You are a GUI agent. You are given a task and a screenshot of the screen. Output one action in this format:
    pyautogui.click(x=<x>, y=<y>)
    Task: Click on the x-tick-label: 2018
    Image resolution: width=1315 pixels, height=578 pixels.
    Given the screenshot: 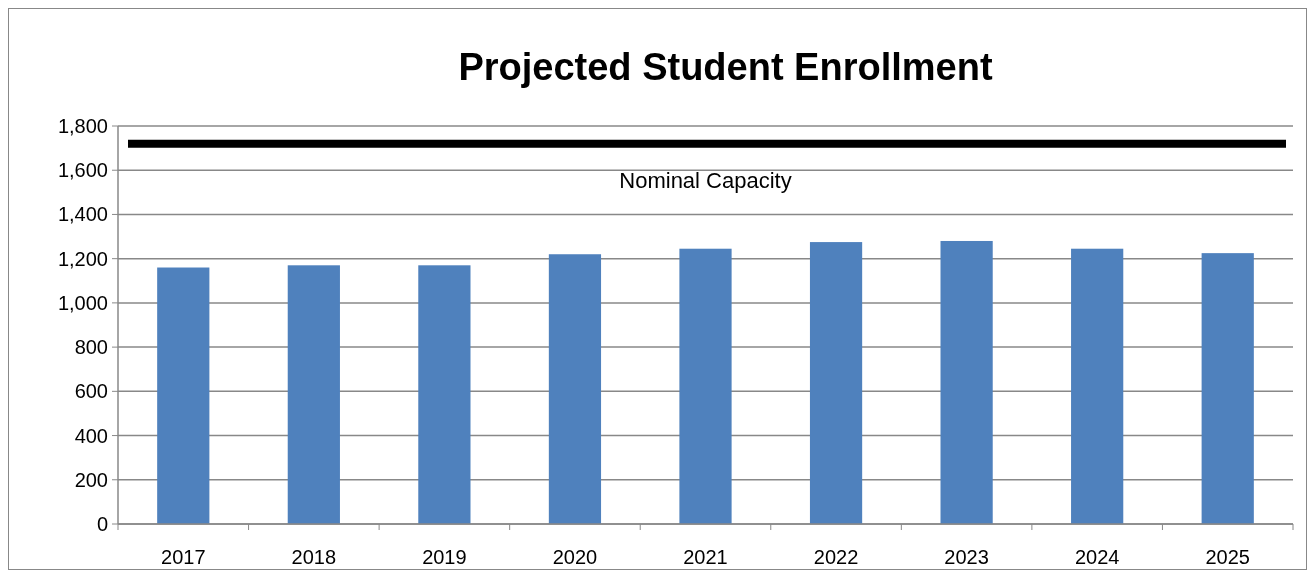 What is the action you would take?
    pyautogui.click(x=314, y=557)
    